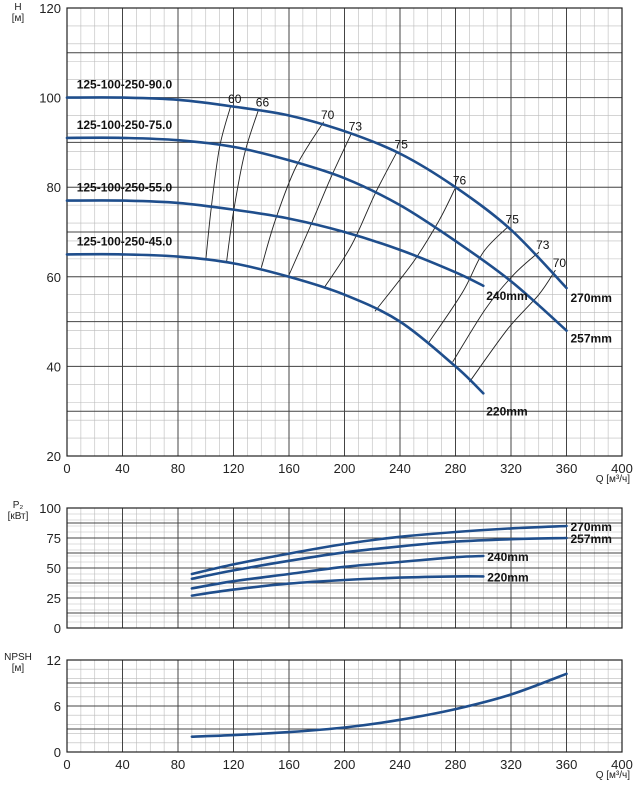  What do you see at coordinates (54, 187) in the screenshot?
I see `y-tick-label: 80` at bounding box center [54, 187].